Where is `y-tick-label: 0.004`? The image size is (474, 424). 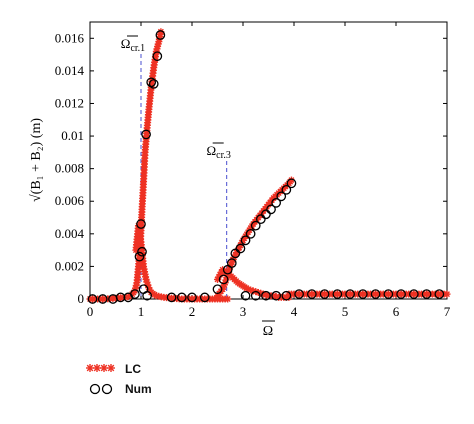 y-tick-label: 0.004 is located at coordinates (70, 233).